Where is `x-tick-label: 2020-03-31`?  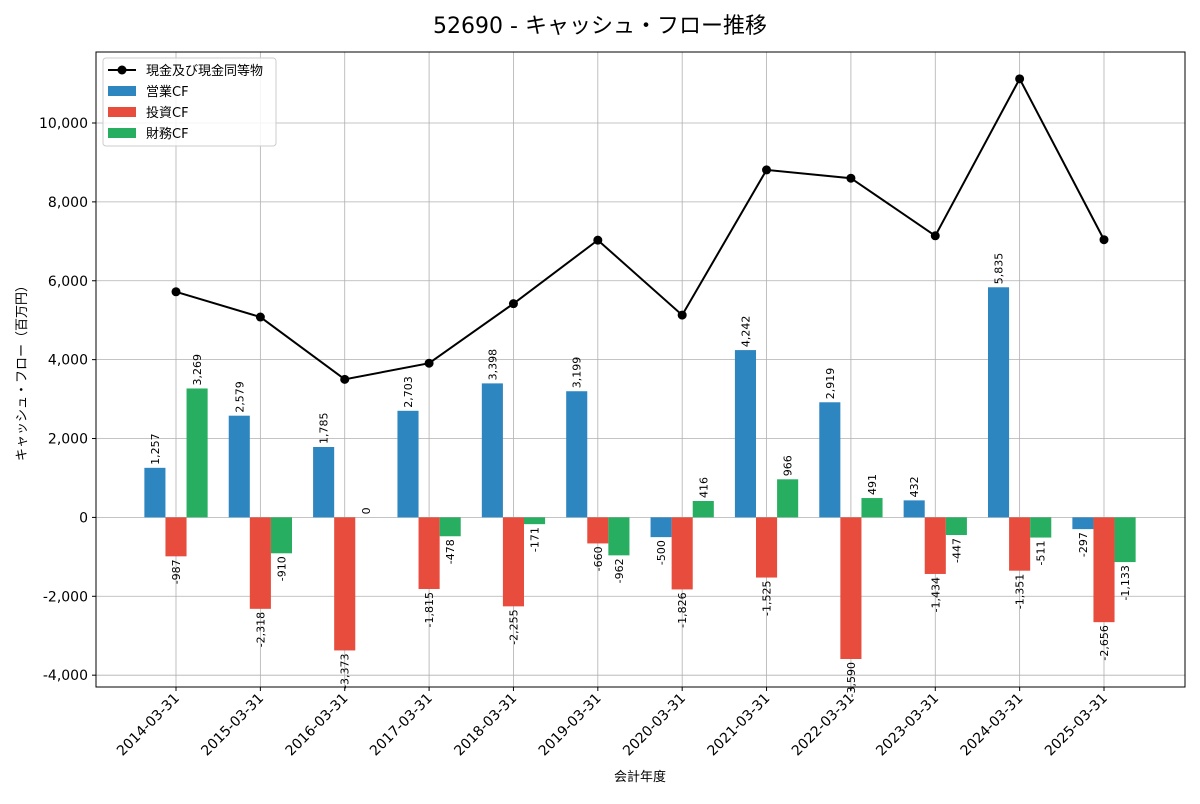
x-tick-label: 2020-03-31 is located at coordinates (654, 725).